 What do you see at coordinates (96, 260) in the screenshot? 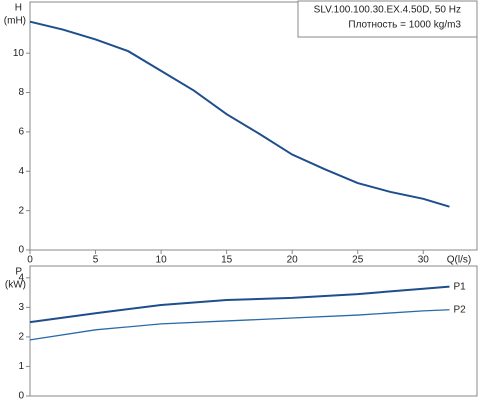
I see `x-tick-label: 5` at bounding box center [96, 260].